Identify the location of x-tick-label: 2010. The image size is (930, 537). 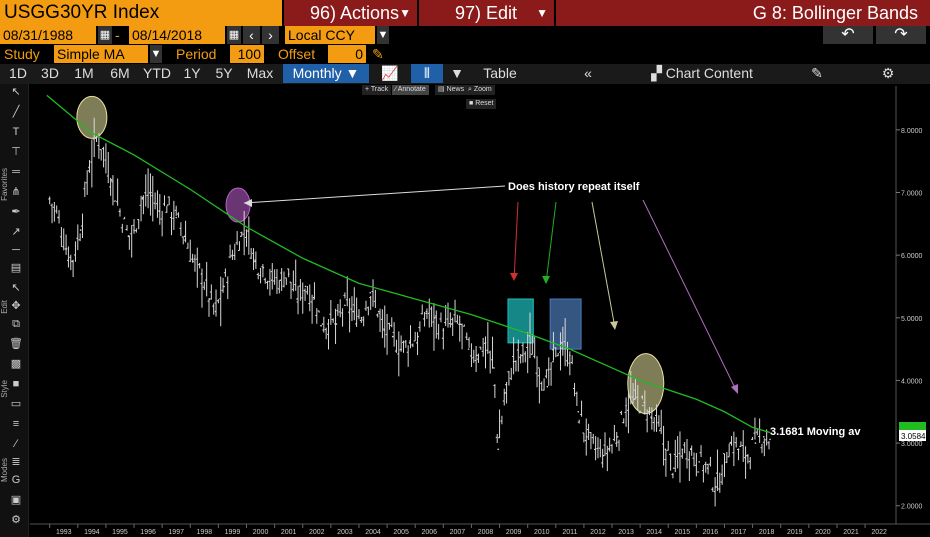
(542, 532).